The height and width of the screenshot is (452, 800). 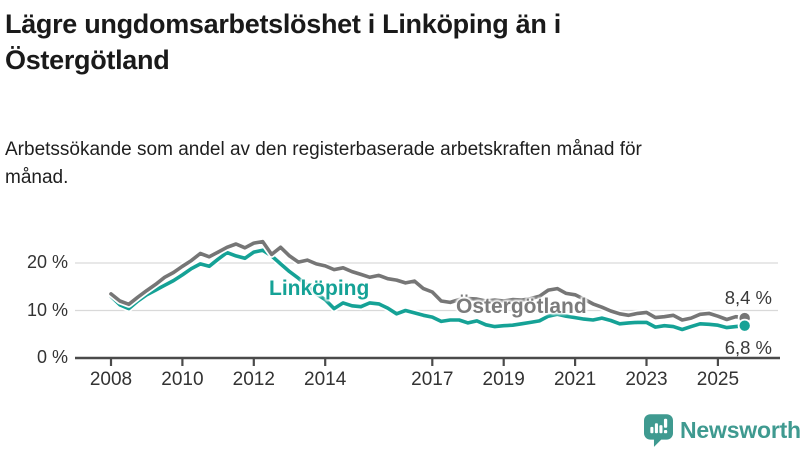 I want to click on x-axis-tick-label: 2025, so click(x=718, y=379).